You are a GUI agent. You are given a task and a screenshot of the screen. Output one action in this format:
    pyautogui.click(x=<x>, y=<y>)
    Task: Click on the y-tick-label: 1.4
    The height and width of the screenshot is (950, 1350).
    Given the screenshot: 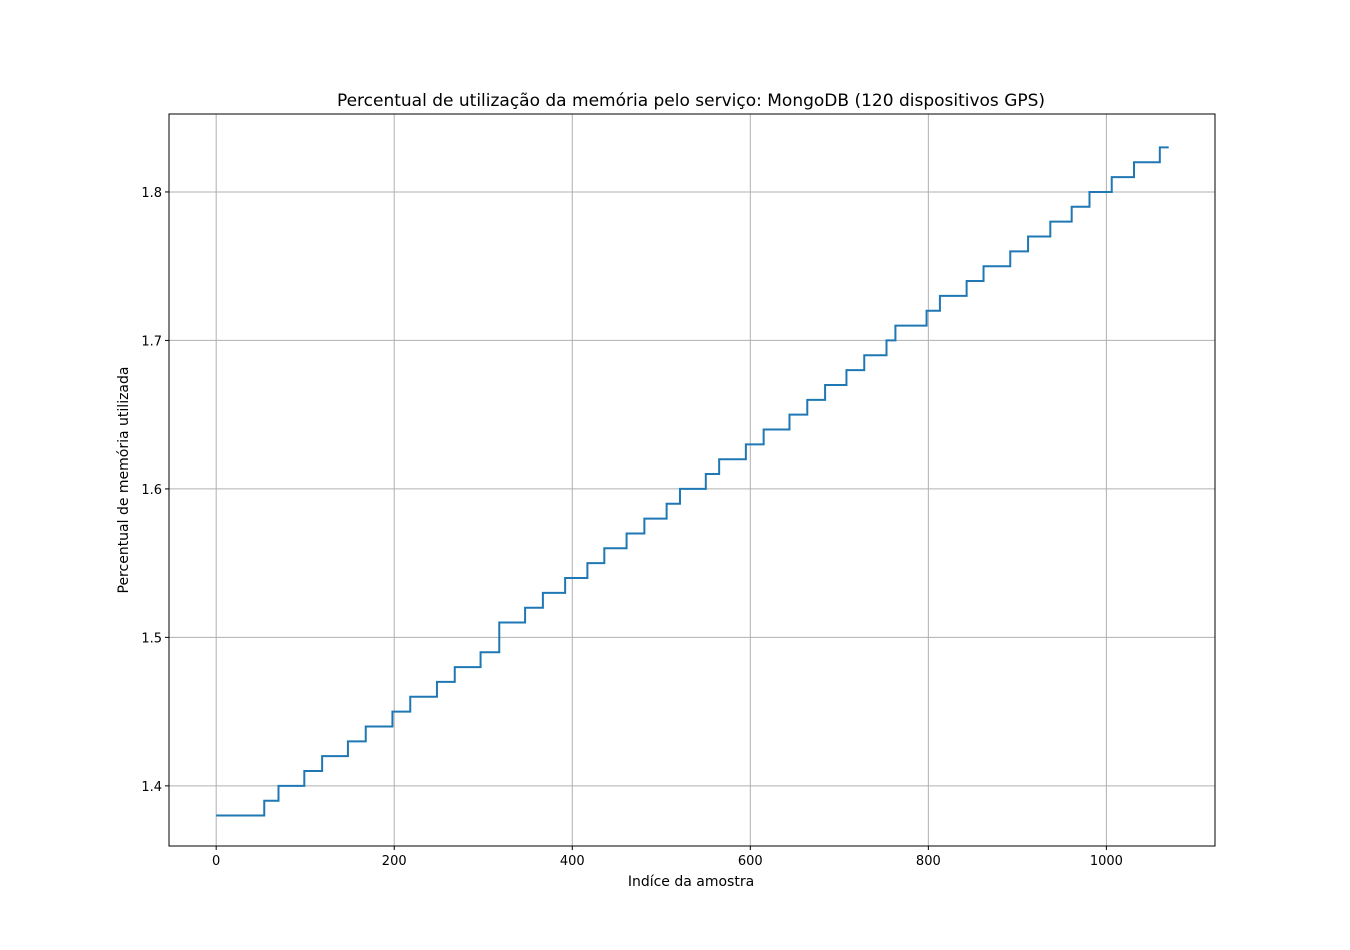 What is the action you would take?
    pyautogui.click(x=151, y=787)
    